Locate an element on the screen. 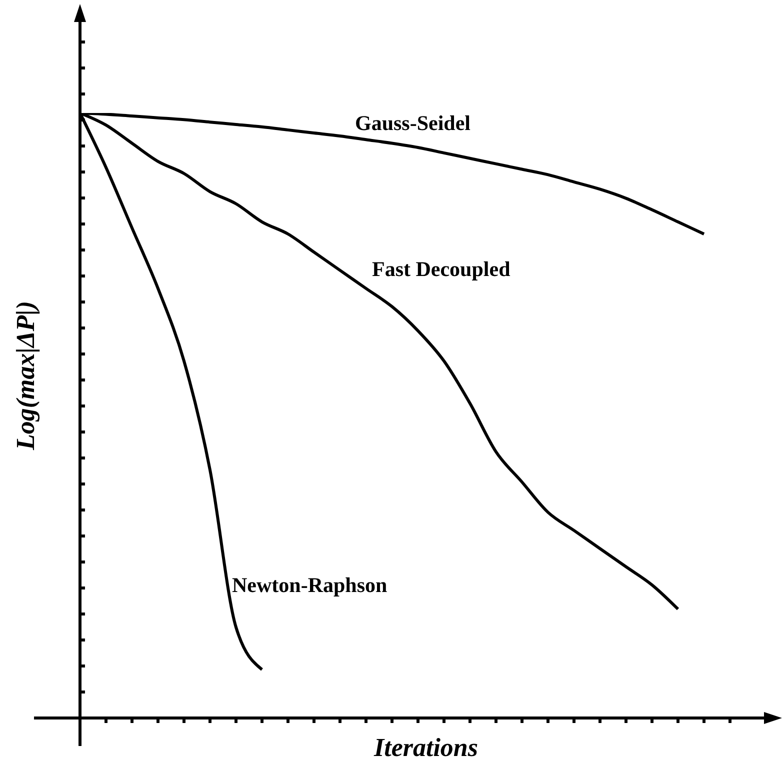 The height and width of the screenshot is (767, 783). x-axis-title: Iterations is located at coordinates (425, 747).